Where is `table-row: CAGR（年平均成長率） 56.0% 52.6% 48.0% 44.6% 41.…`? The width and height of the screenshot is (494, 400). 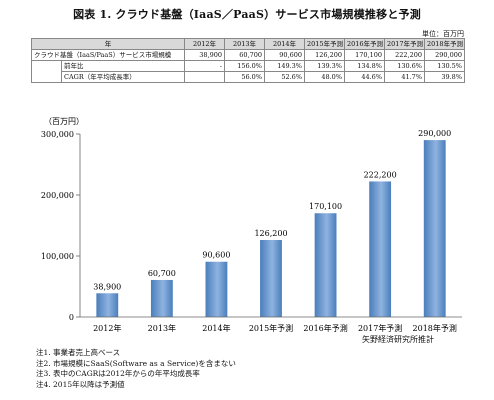 table-row: CAGR（年平均成長率） 56.0% 52.6% 48.0% 44.6% 41.… is located at coordinates (248, 77).